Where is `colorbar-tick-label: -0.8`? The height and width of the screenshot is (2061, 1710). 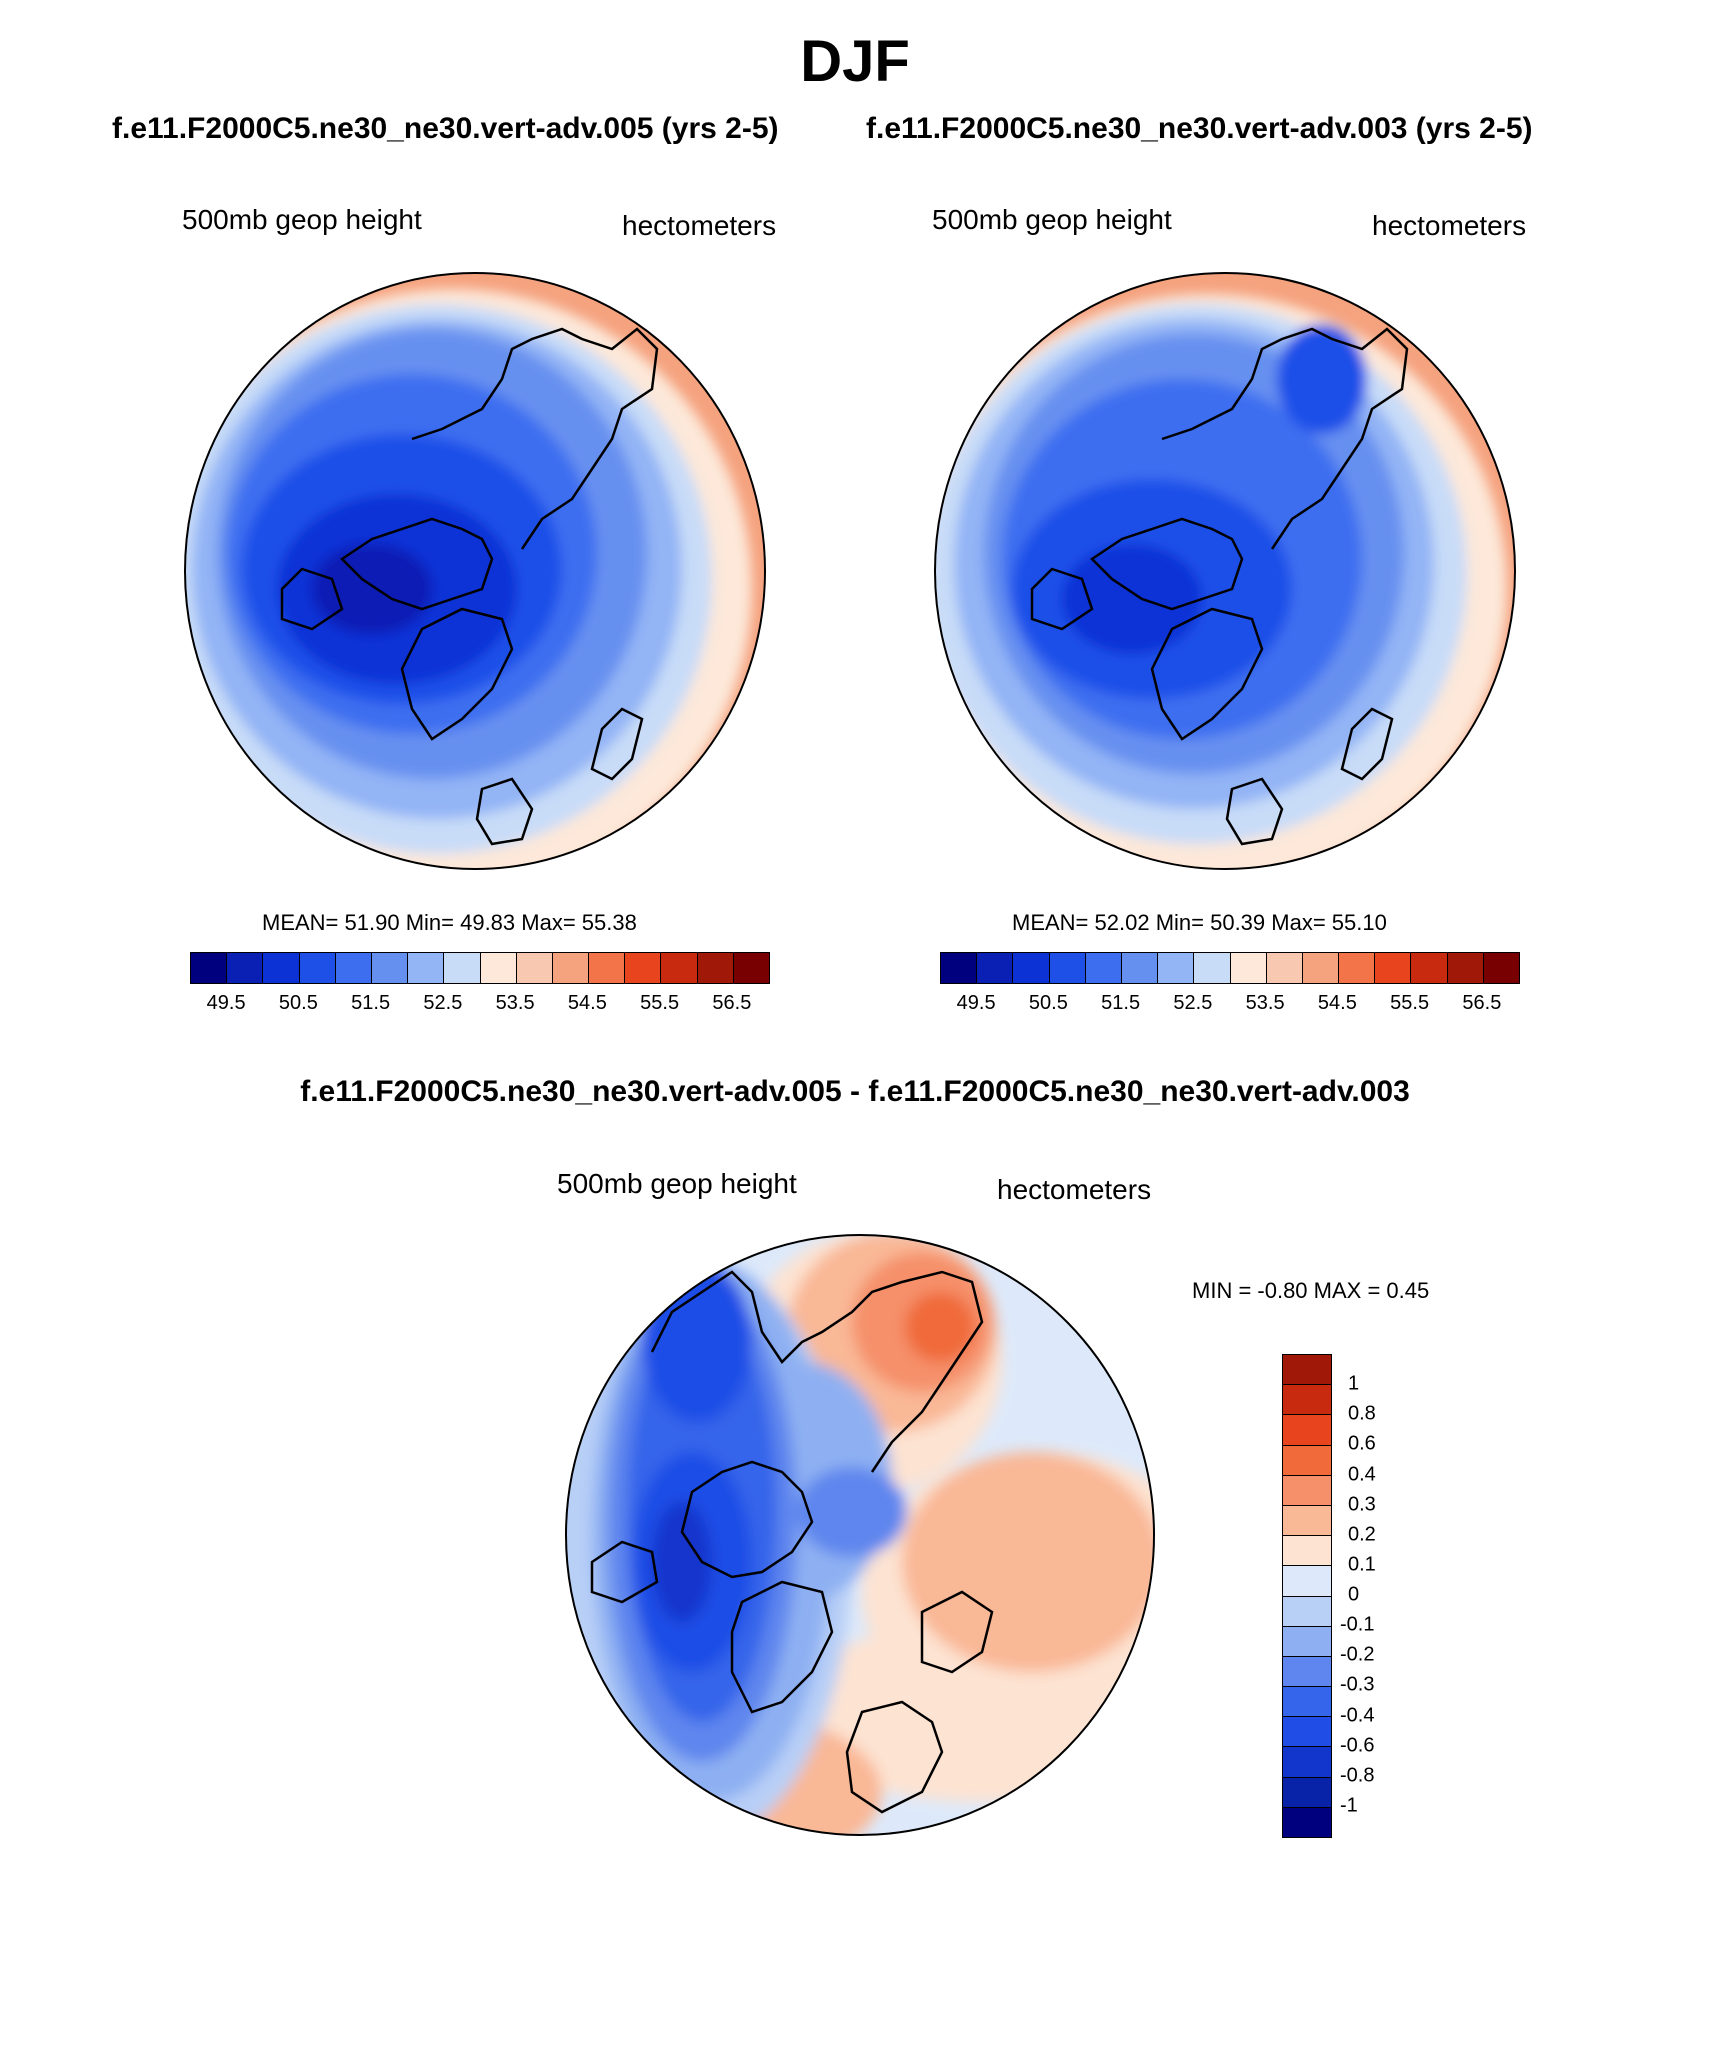
colorbar-tick-label: -0.8 is located at coordinates (1357, 1775).